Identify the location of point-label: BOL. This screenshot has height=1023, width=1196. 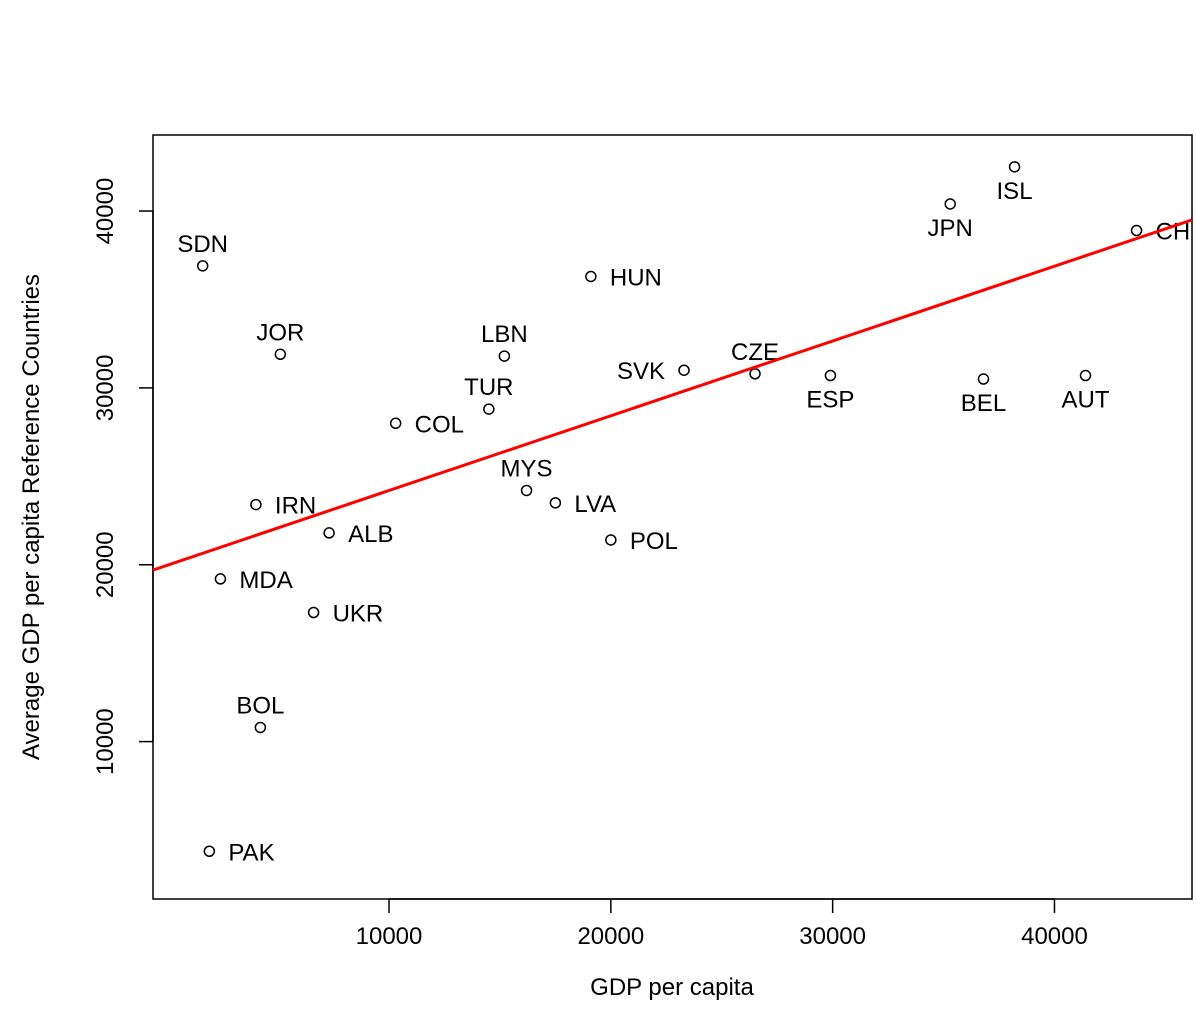
(260, 705).